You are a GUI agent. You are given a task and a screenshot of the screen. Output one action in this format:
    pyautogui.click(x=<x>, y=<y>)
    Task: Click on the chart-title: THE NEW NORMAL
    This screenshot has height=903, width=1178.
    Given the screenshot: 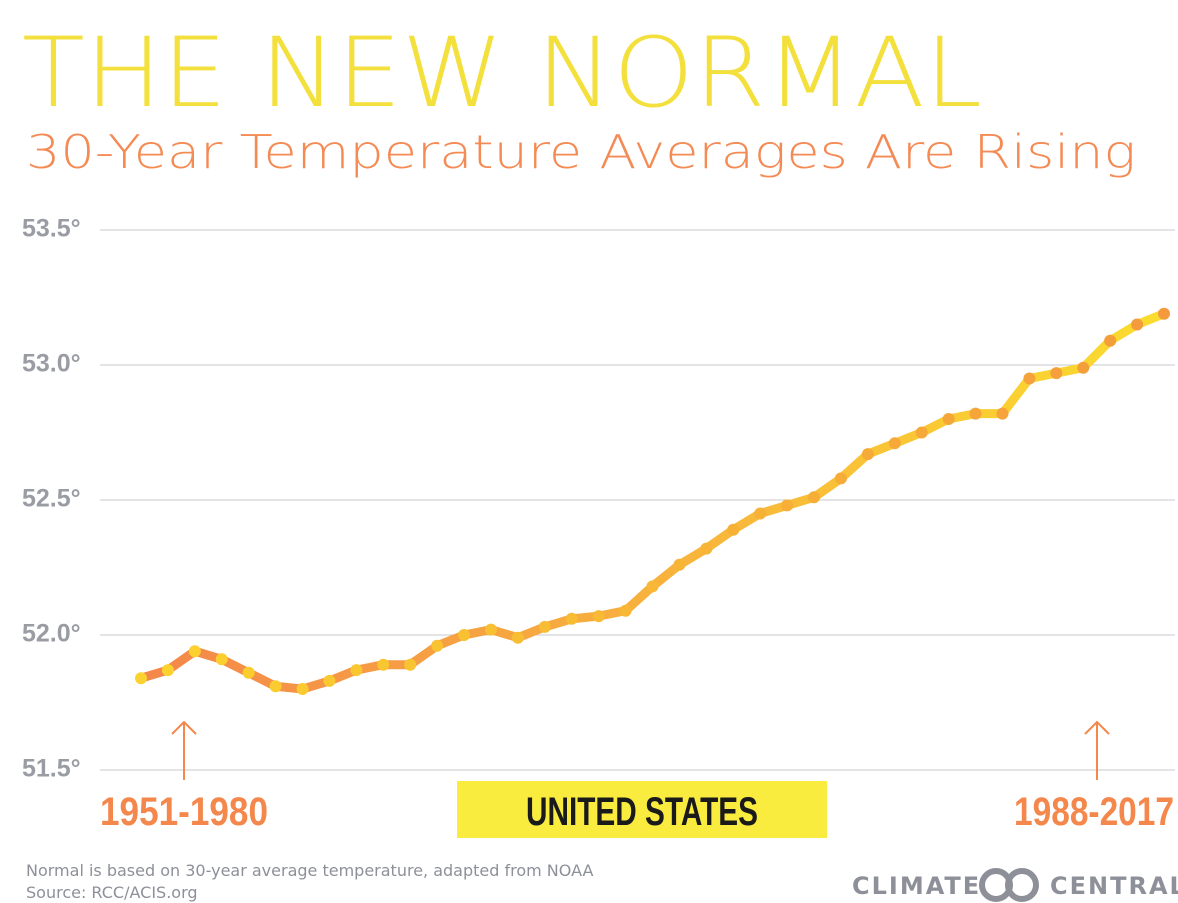 What is the action you would take?
    pyautogui.click(x=502, y=73)
    